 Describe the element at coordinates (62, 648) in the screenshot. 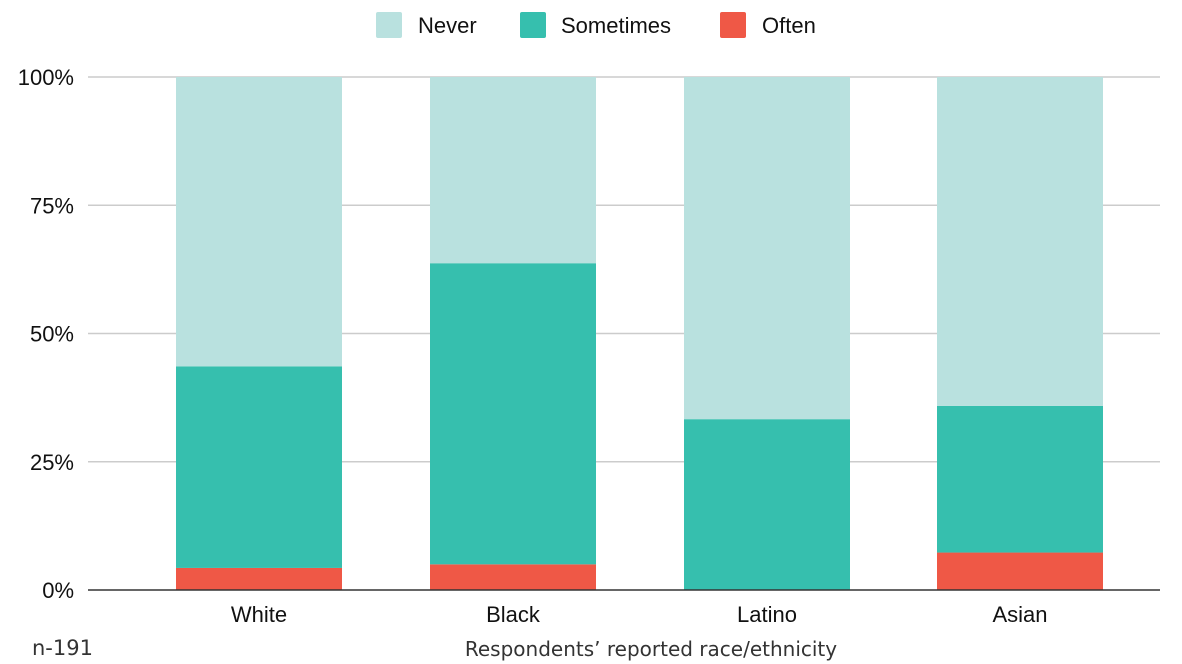

I see `sample-size-note: n-191` at that location.